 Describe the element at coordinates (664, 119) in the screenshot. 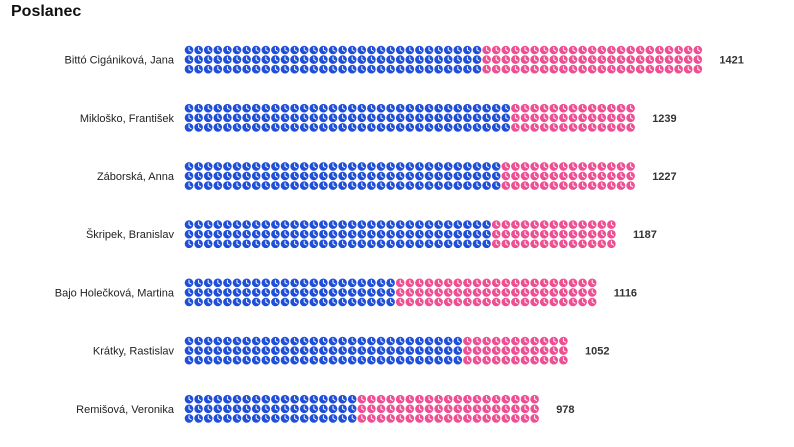

I see `total-label: 1239` at that location.